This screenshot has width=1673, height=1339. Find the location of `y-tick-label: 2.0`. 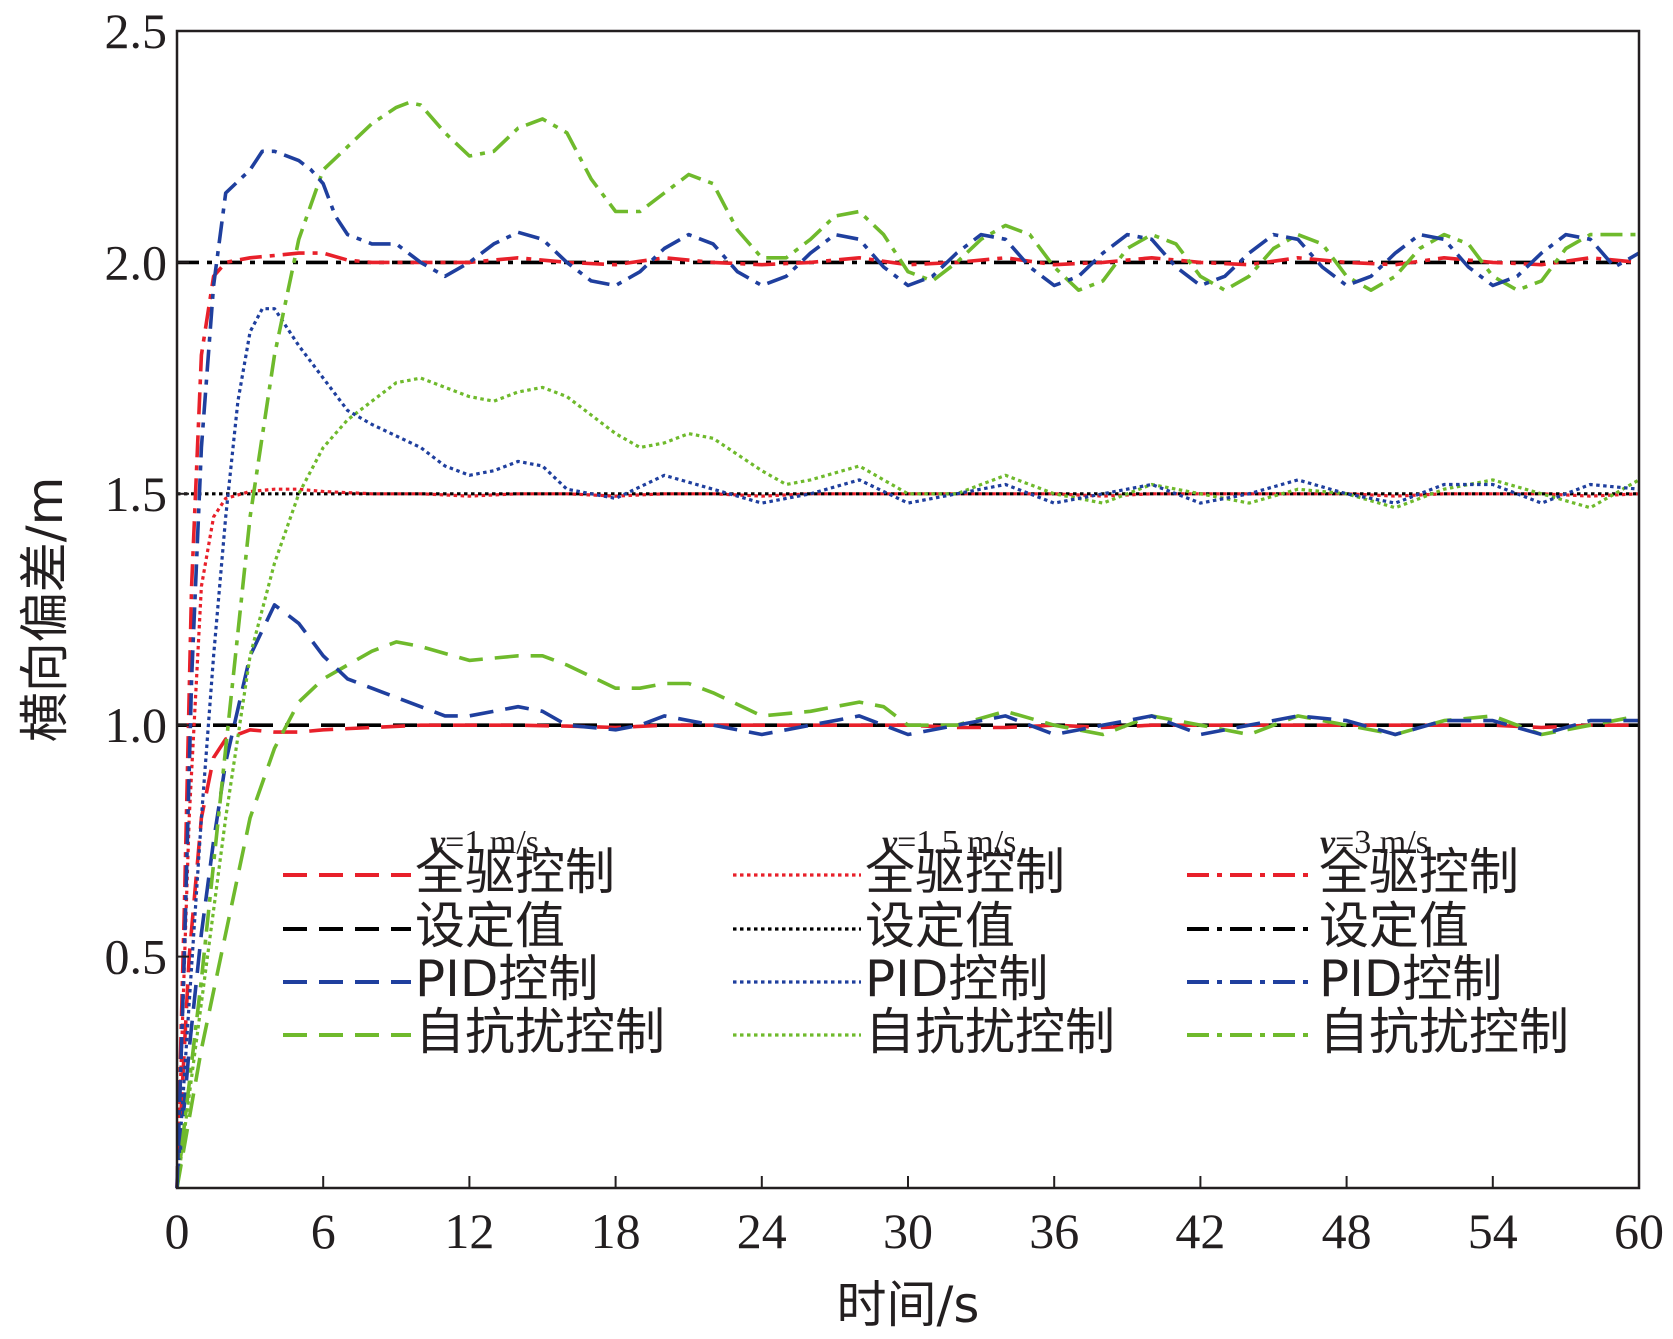

y-tick-label: 2.0 is located at coordinates (136, 262).